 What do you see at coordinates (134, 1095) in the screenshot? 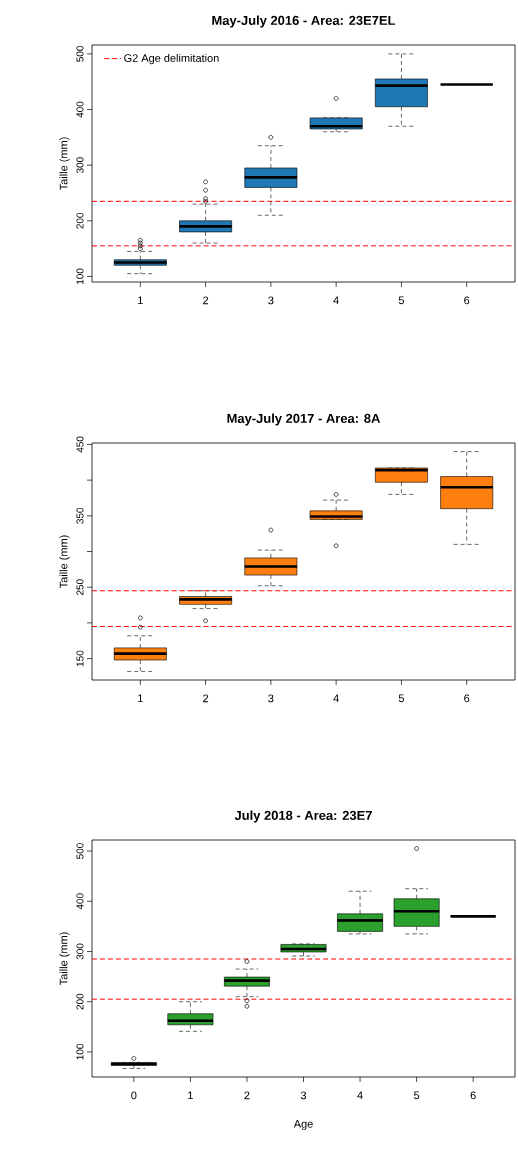
I see `x-tick-label: 0` at bounding box center [134, 1095].